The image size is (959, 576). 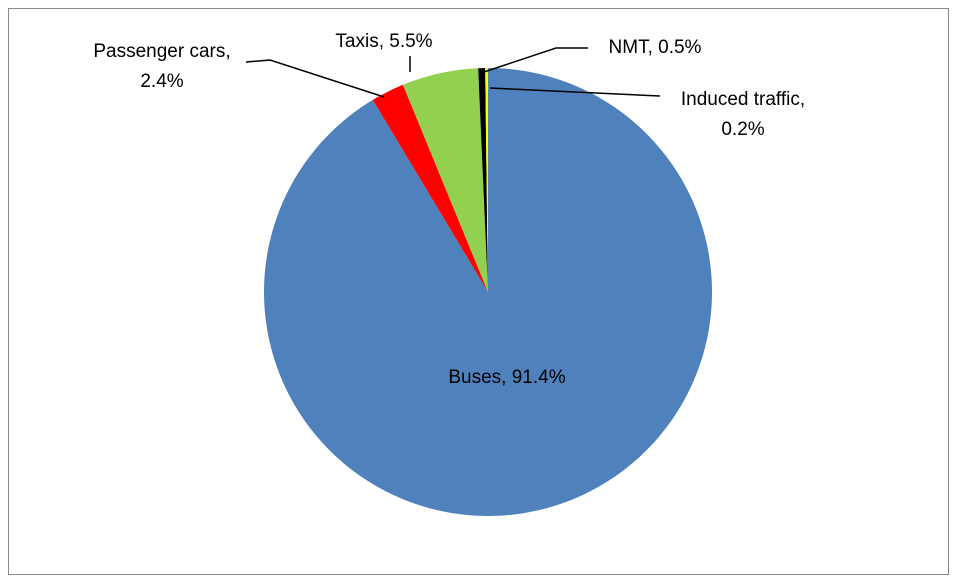 What do you see at coordinates (161, 66) in the screenshot?
I see `data-label: Passenger cars, 2.4%` at bounding box center [161, 66].